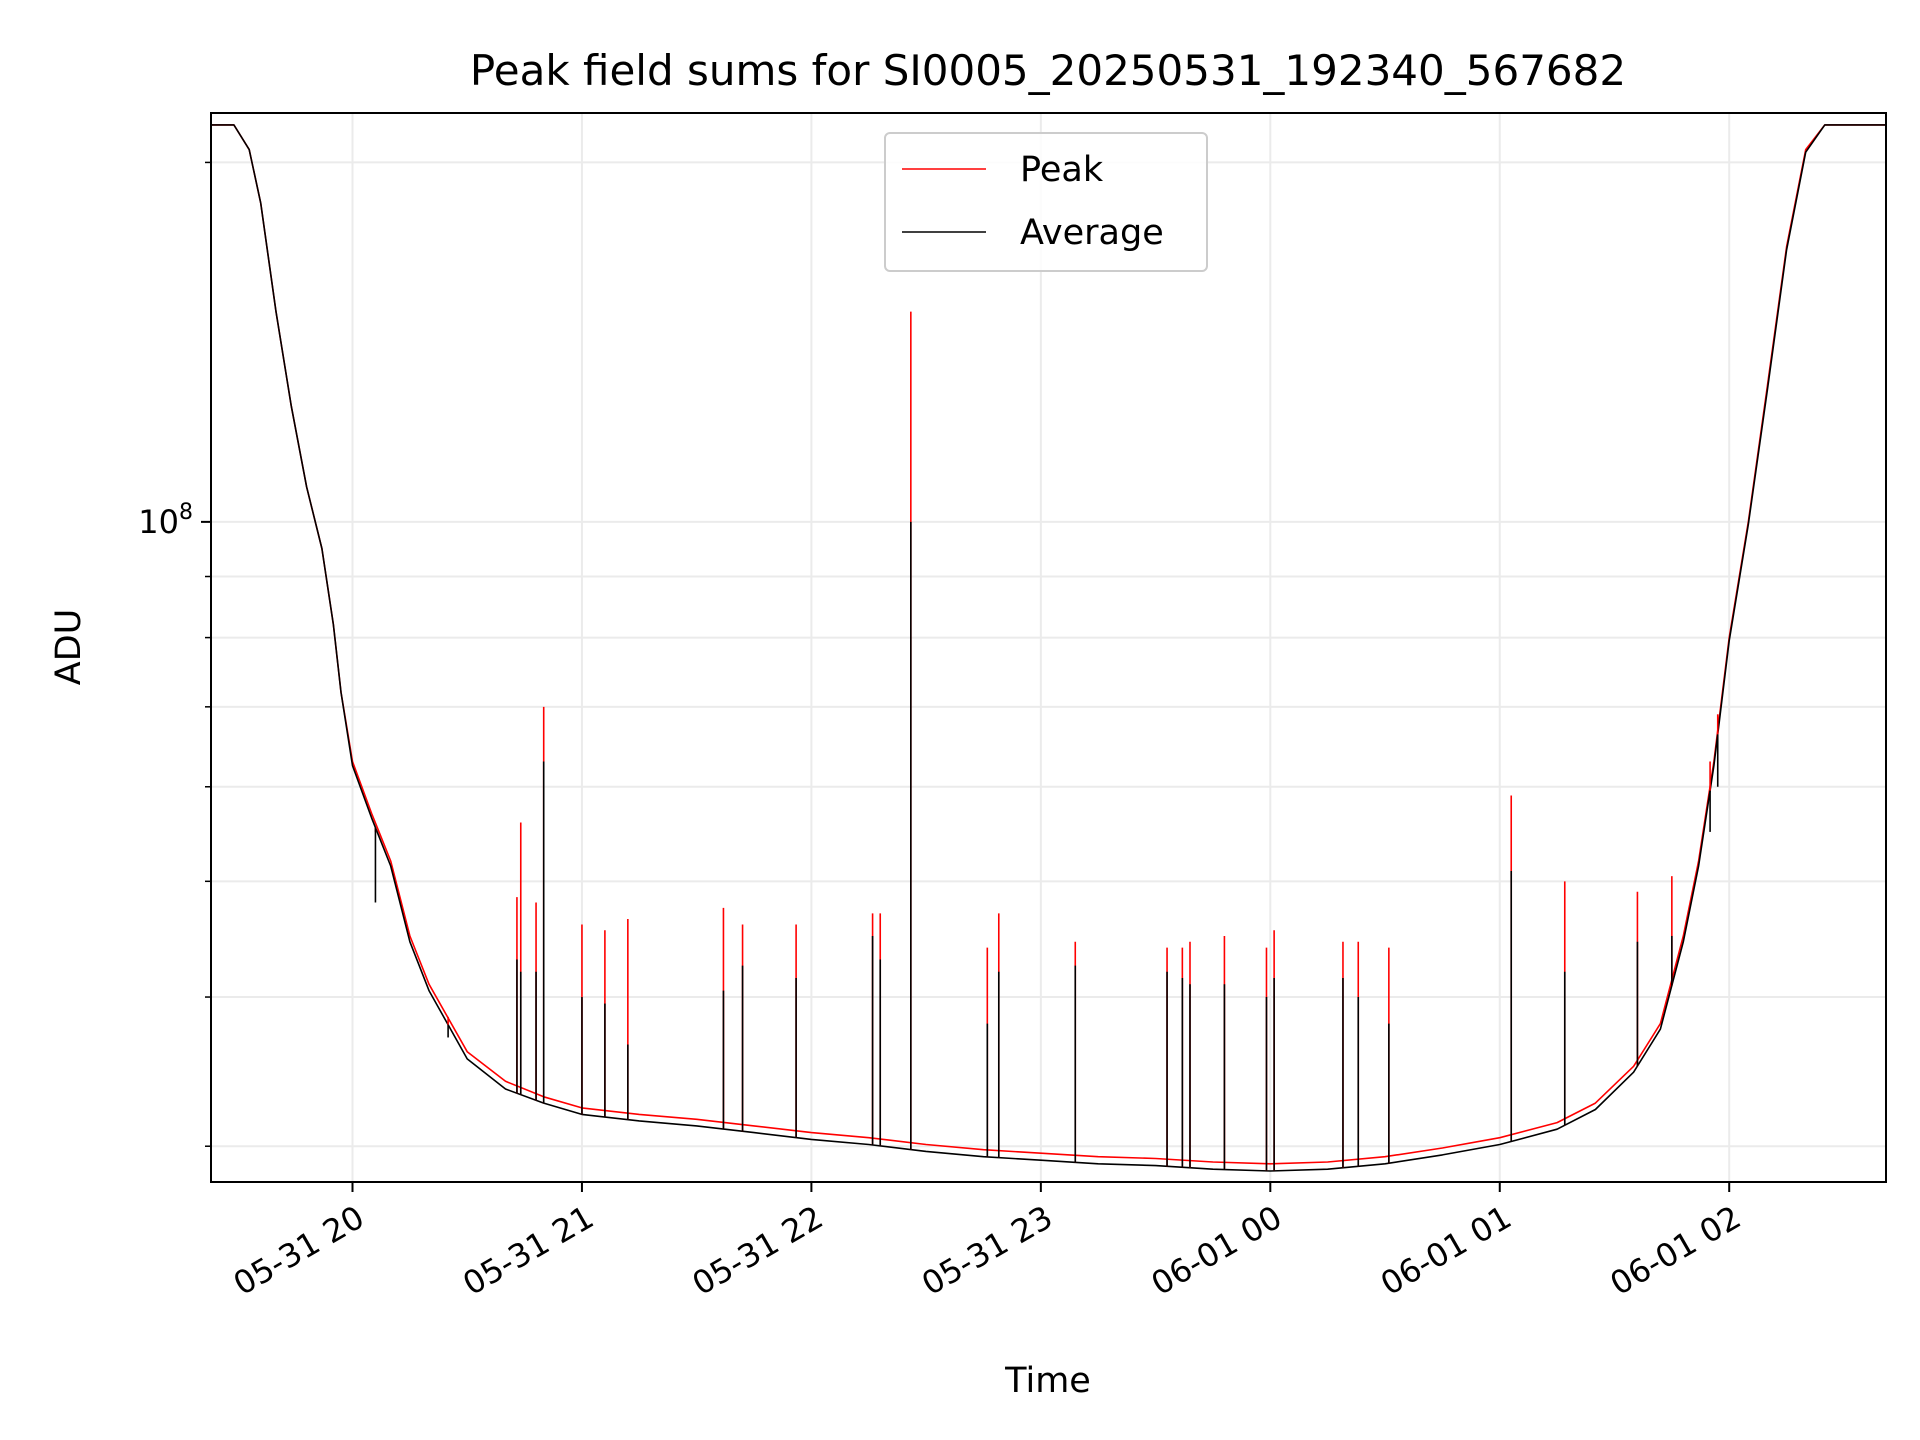 This screenshot has width=1920, height=1440. What do you see at coordinates (69, 647) in the screenshot?
I see `y-axis-title: ADU` at bounding box center [69, 647].